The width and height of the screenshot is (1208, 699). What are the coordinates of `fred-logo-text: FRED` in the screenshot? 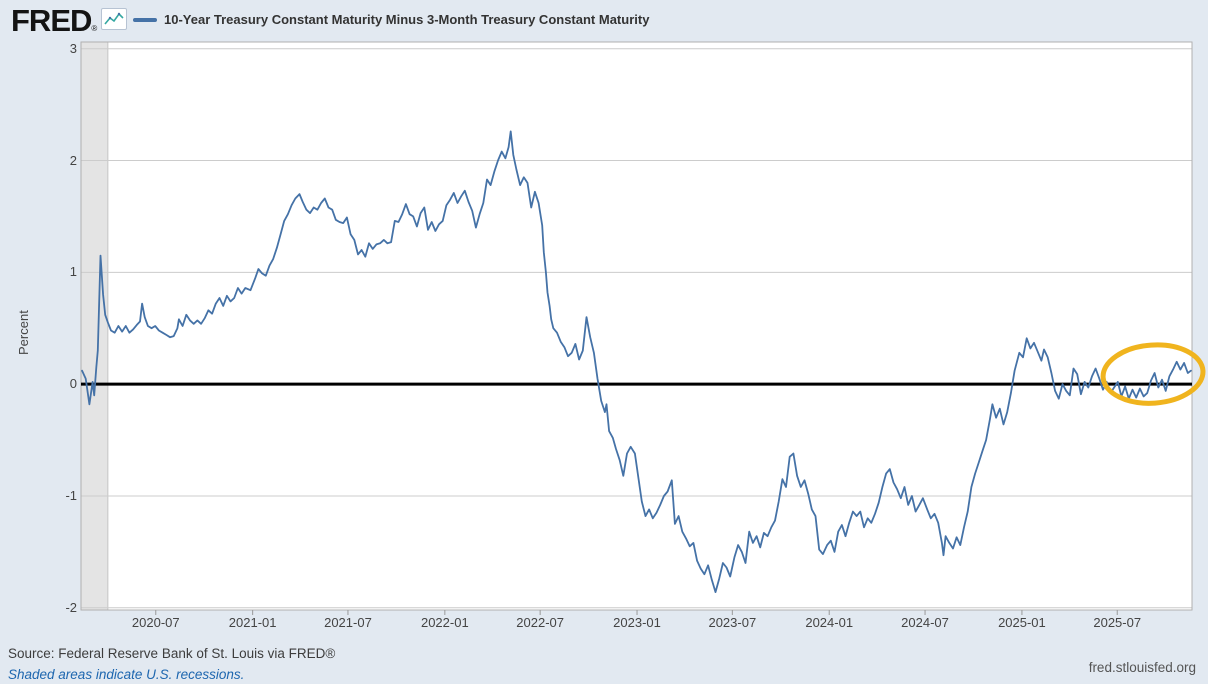 It's located at (51, 20).